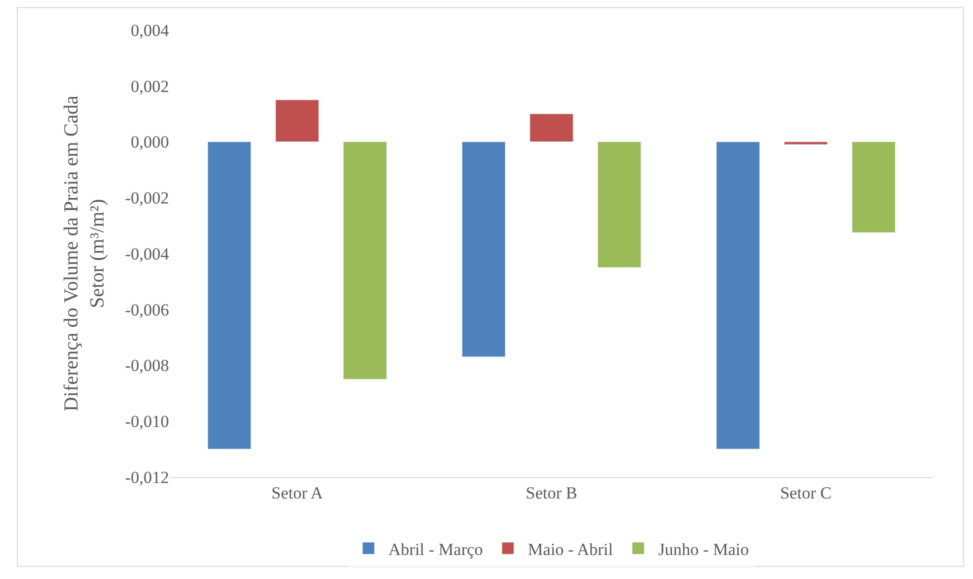  I want to click on y-tick-label: -0,004, so click(147, 254).